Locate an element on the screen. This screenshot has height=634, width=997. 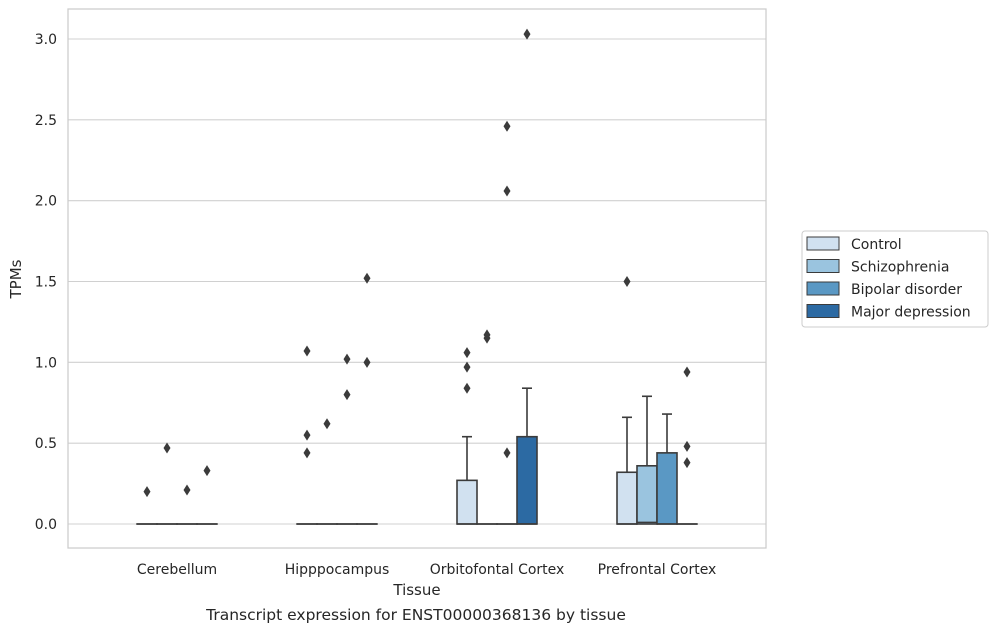
legend-frame is located at coordinates (895, 279).